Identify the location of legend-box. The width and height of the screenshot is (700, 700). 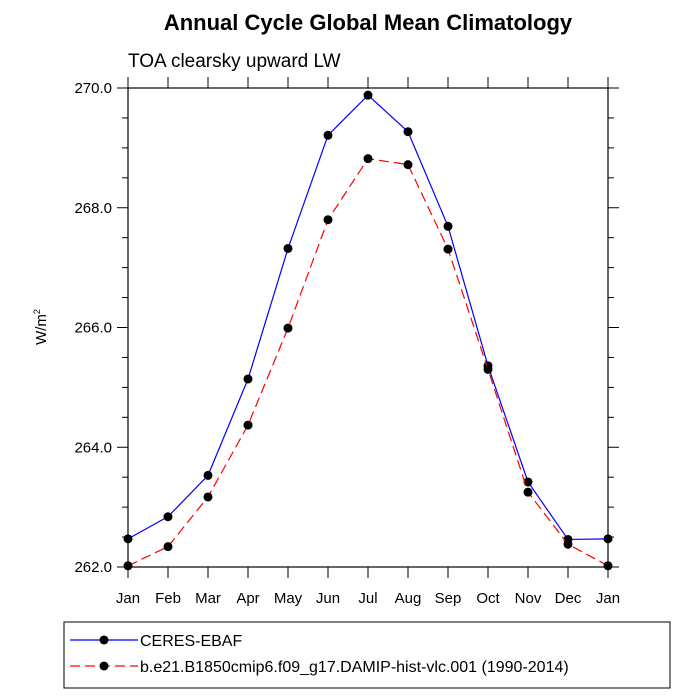
(367, 655).